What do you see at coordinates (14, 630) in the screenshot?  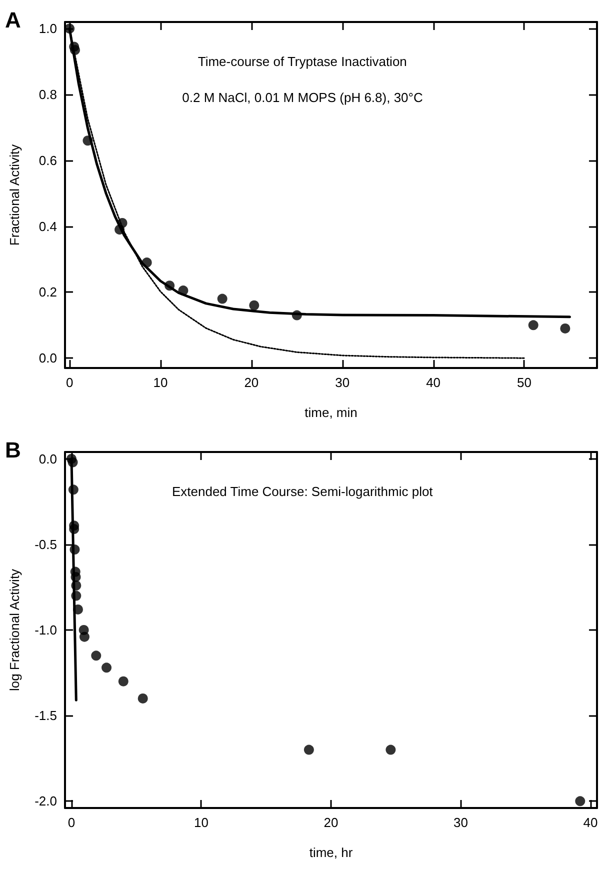 I see `y-axis-title: log Fractional Activity` at bounding box center [14, 630].